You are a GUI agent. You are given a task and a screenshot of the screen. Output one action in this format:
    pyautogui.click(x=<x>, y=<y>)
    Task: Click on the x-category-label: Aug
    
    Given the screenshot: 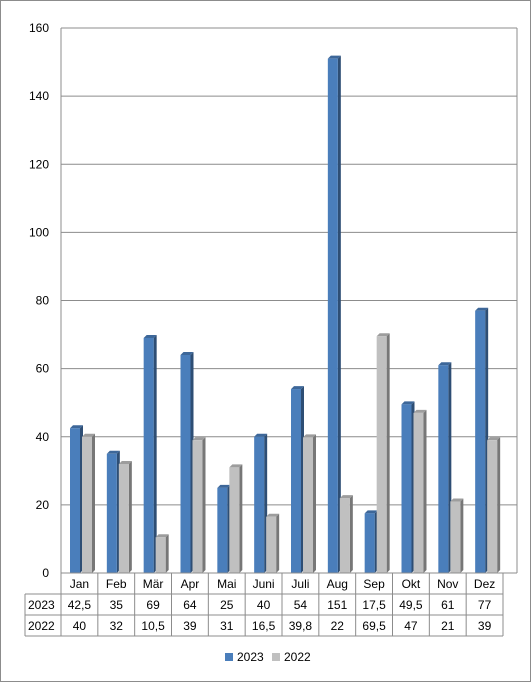 What is the action you would take?
    pyautogui.click(x=337, y=584)
    